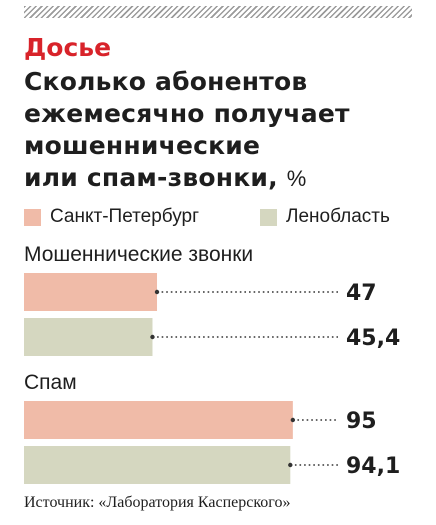  I want to click on group-title-fraud: Мошеннические звонки, so click(139, 254).